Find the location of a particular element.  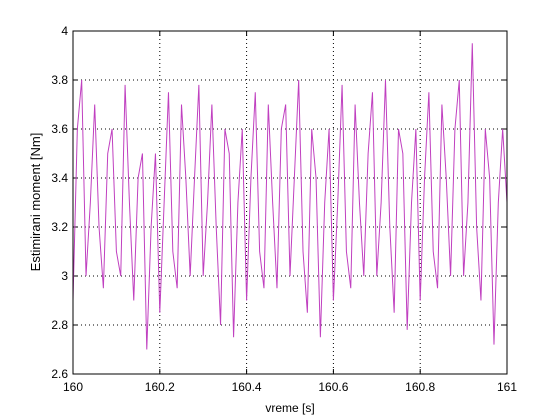

x-tick-label: 160.6 is located at coordinates (333, 387).